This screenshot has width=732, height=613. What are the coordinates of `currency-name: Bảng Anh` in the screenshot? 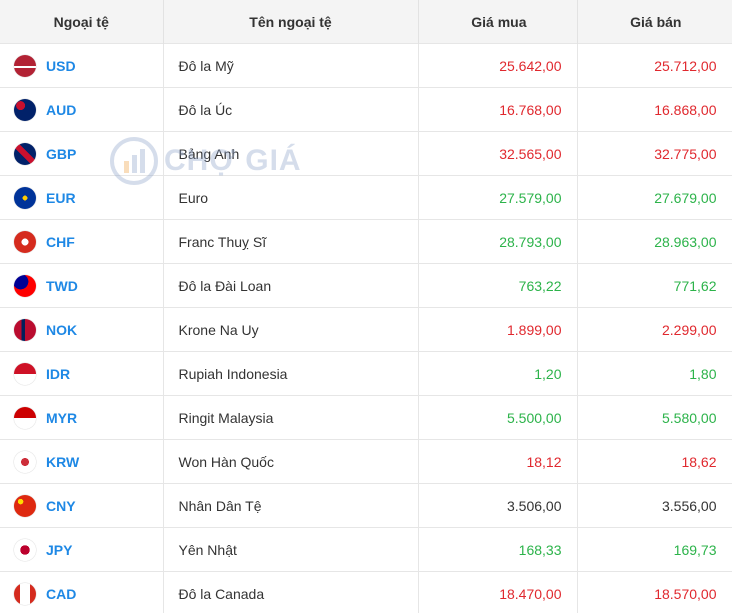 It's located at (291, 153).